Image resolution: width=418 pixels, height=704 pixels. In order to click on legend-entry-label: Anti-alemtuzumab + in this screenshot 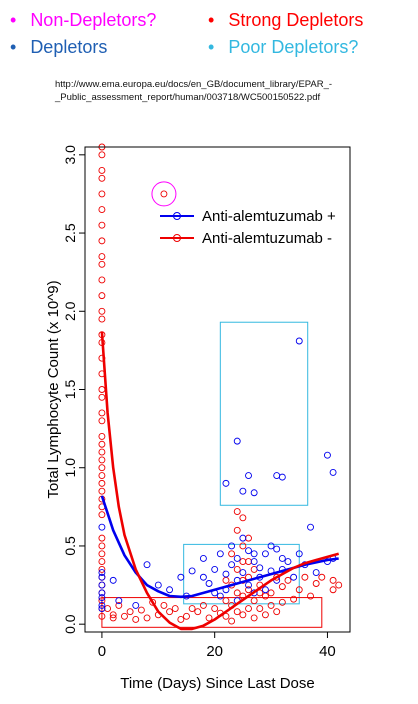, I will do `click(269, 216)`.